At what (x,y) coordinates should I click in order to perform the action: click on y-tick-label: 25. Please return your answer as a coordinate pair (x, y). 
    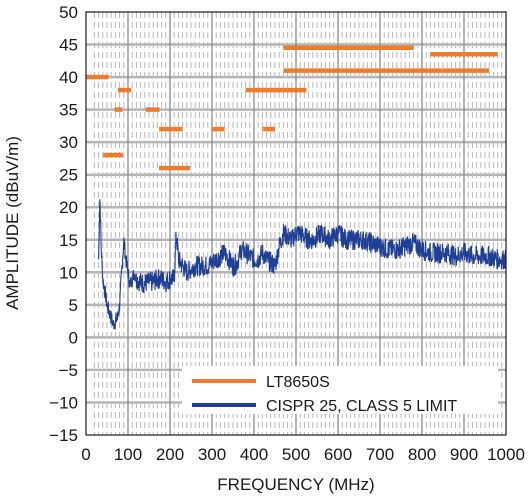
    Looking at the image, I should click on (68, 175).